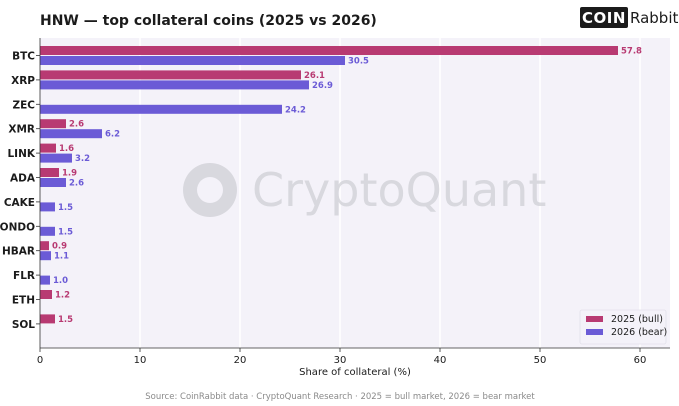 Image resolution: width=679 pixels, height=406 pixels. I want to click on data-label-btc-bear: 30.5, so click(358, 62).